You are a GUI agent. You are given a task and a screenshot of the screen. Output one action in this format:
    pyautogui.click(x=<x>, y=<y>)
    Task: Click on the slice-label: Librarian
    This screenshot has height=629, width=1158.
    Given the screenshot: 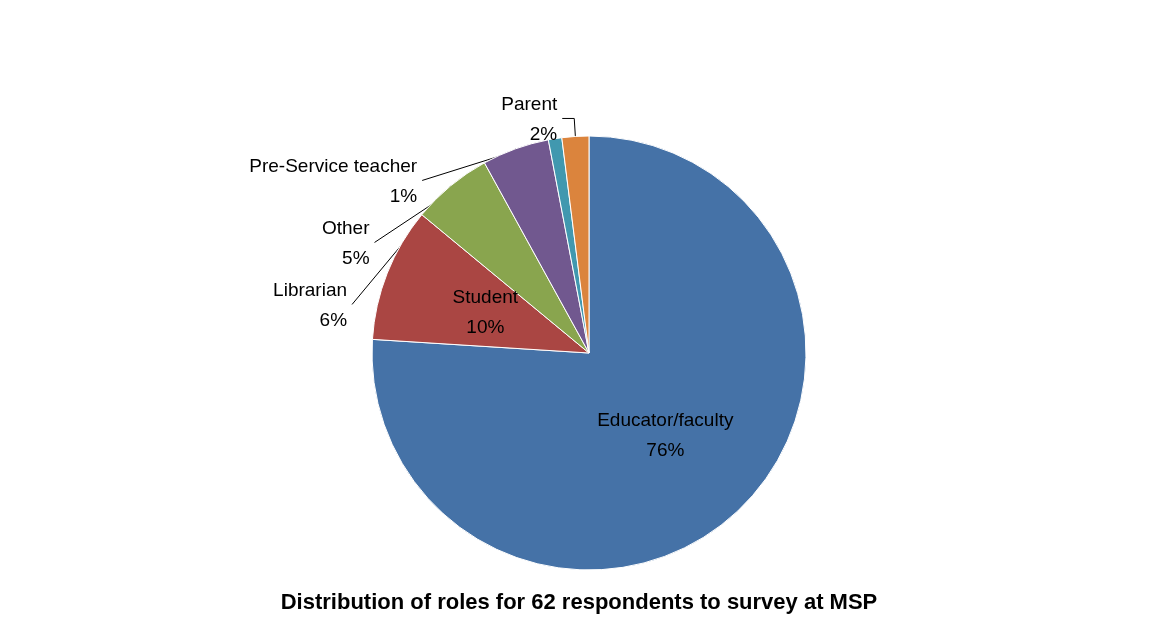 What is the action you would take?
    pyautogui.click(x=310, y=289)
    